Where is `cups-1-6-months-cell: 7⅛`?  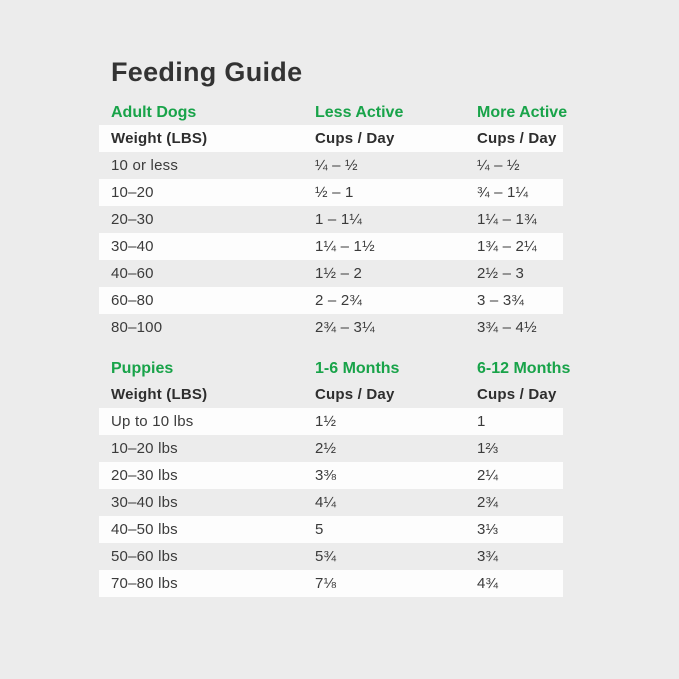 cups-1-6-months-cell: 7⅛ is located at coordinates (326, 583).